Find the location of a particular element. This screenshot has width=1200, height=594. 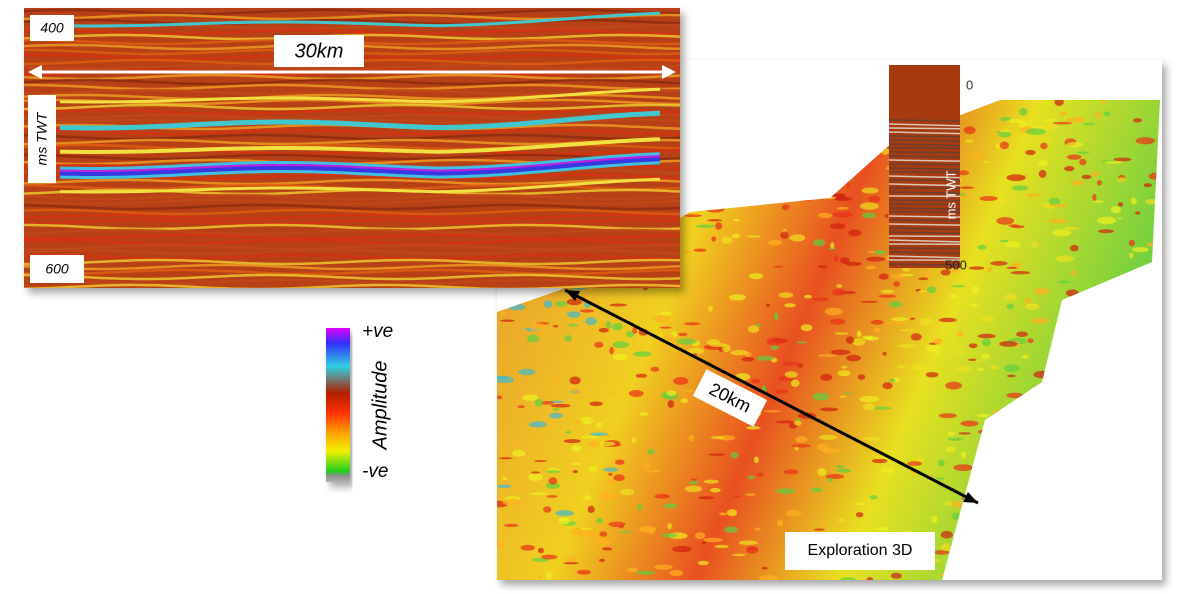

caption: Exploration 3D is located at coordinates (860, 550).